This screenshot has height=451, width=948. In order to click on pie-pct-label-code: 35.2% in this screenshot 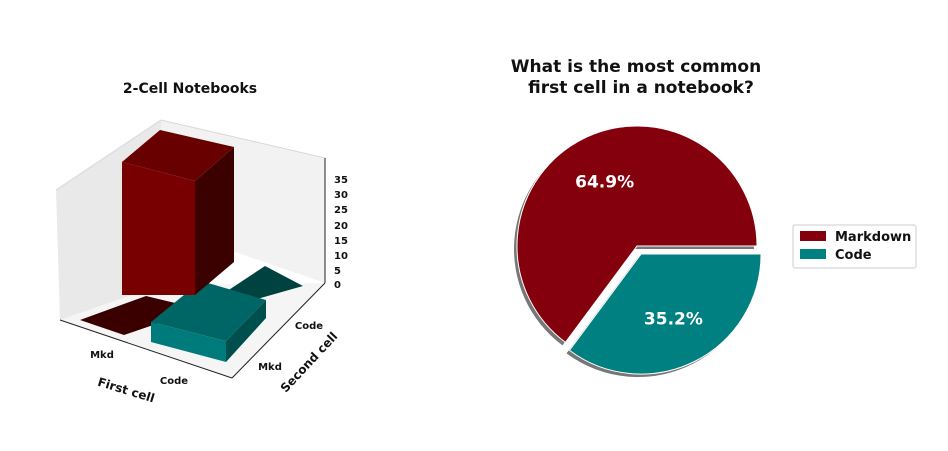, I will do `click(673, 319)`.